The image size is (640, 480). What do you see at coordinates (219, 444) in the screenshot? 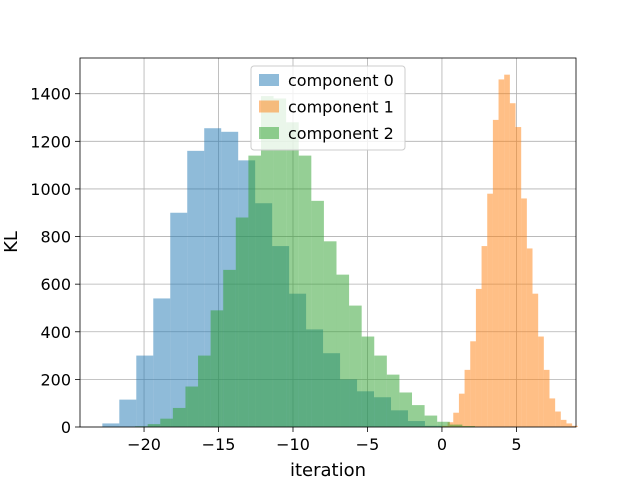
I see `x-tick-label: −15` at bounding box center [219, 444].